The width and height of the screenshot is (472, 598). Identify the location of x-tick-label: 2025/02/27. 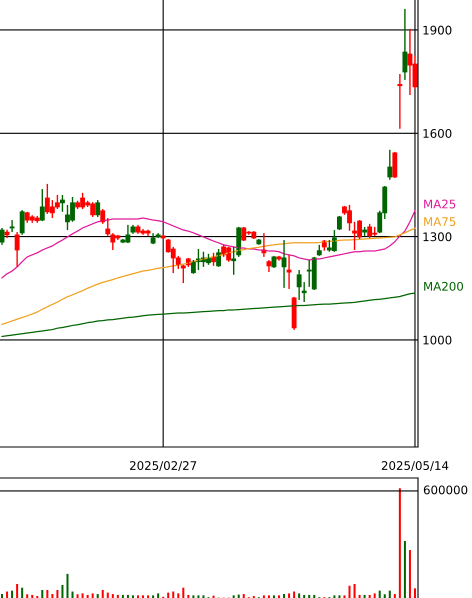
(163, 466).